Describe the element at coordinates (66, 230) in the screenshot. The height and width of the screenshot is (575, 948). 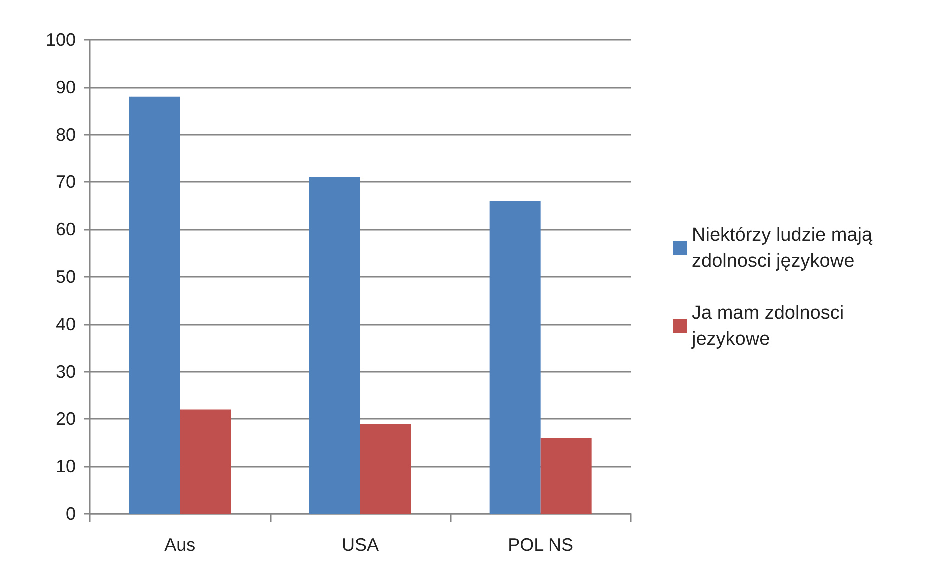
I see `y-tick-label: 60` at that location.